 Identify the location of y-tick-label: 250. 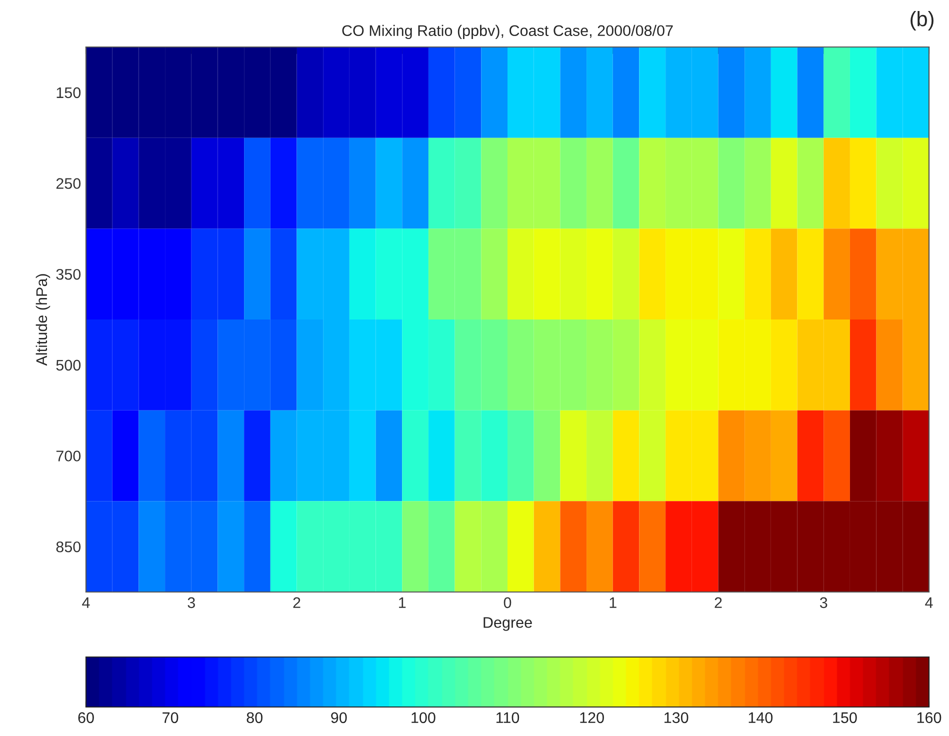
(68, 183).